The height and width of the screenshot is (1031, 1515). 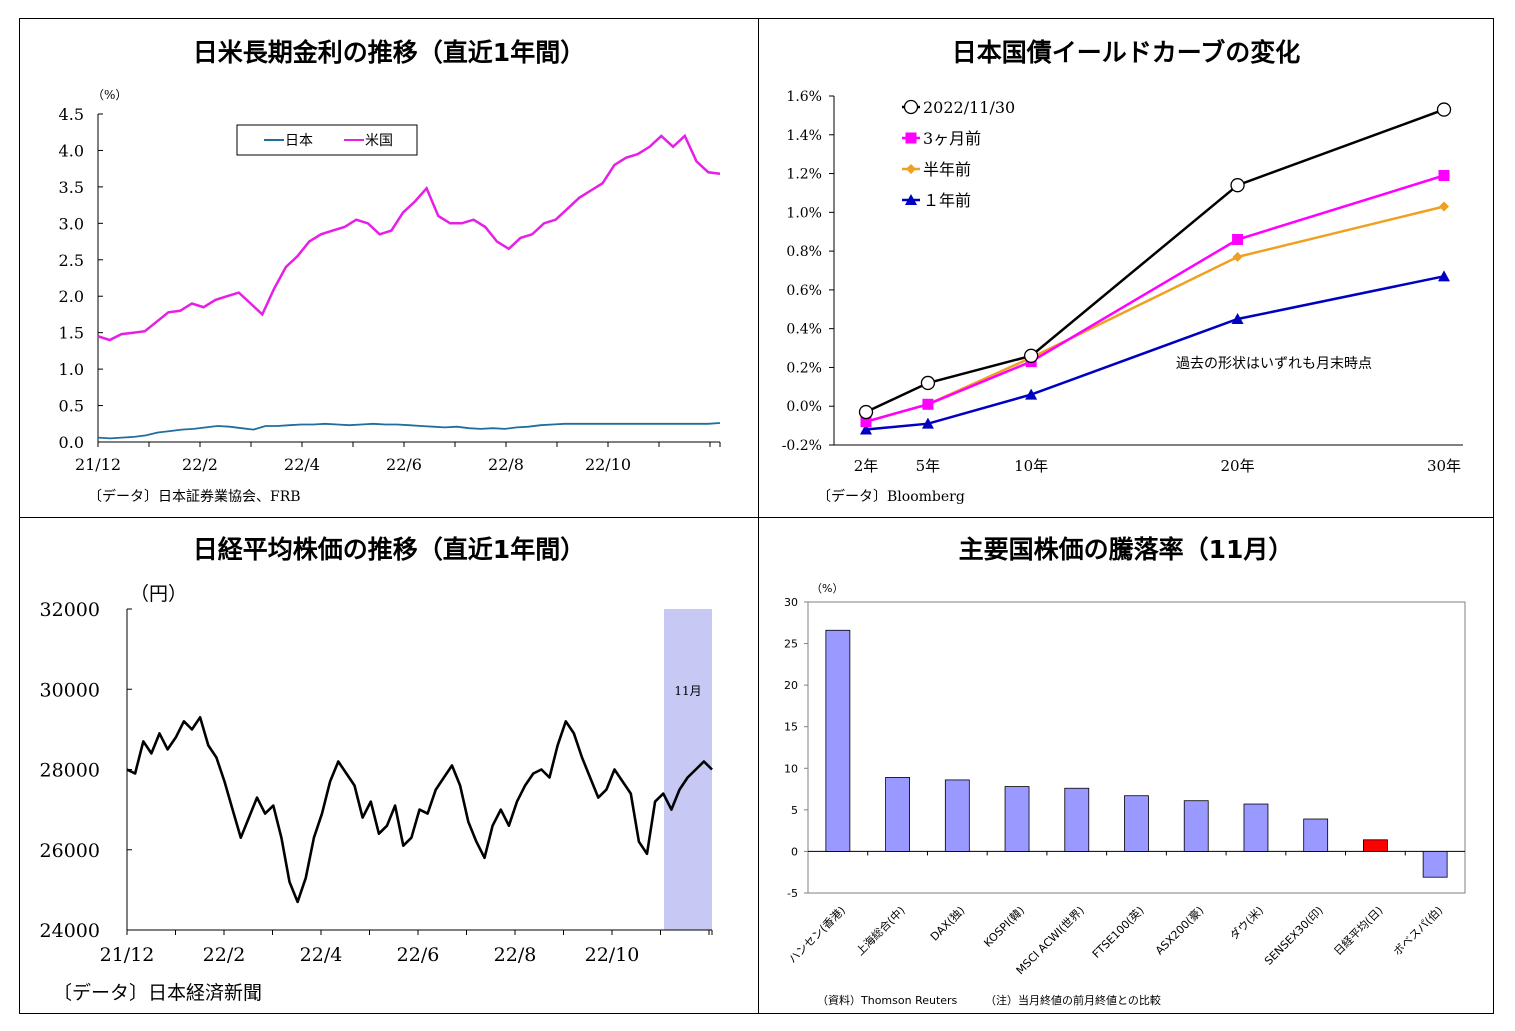 What do you see at coordinates (1118, 932) in the screenshot?
I see `stocks-x-tick-label: FTSE100(英)` at bounding box center [1118, 932].